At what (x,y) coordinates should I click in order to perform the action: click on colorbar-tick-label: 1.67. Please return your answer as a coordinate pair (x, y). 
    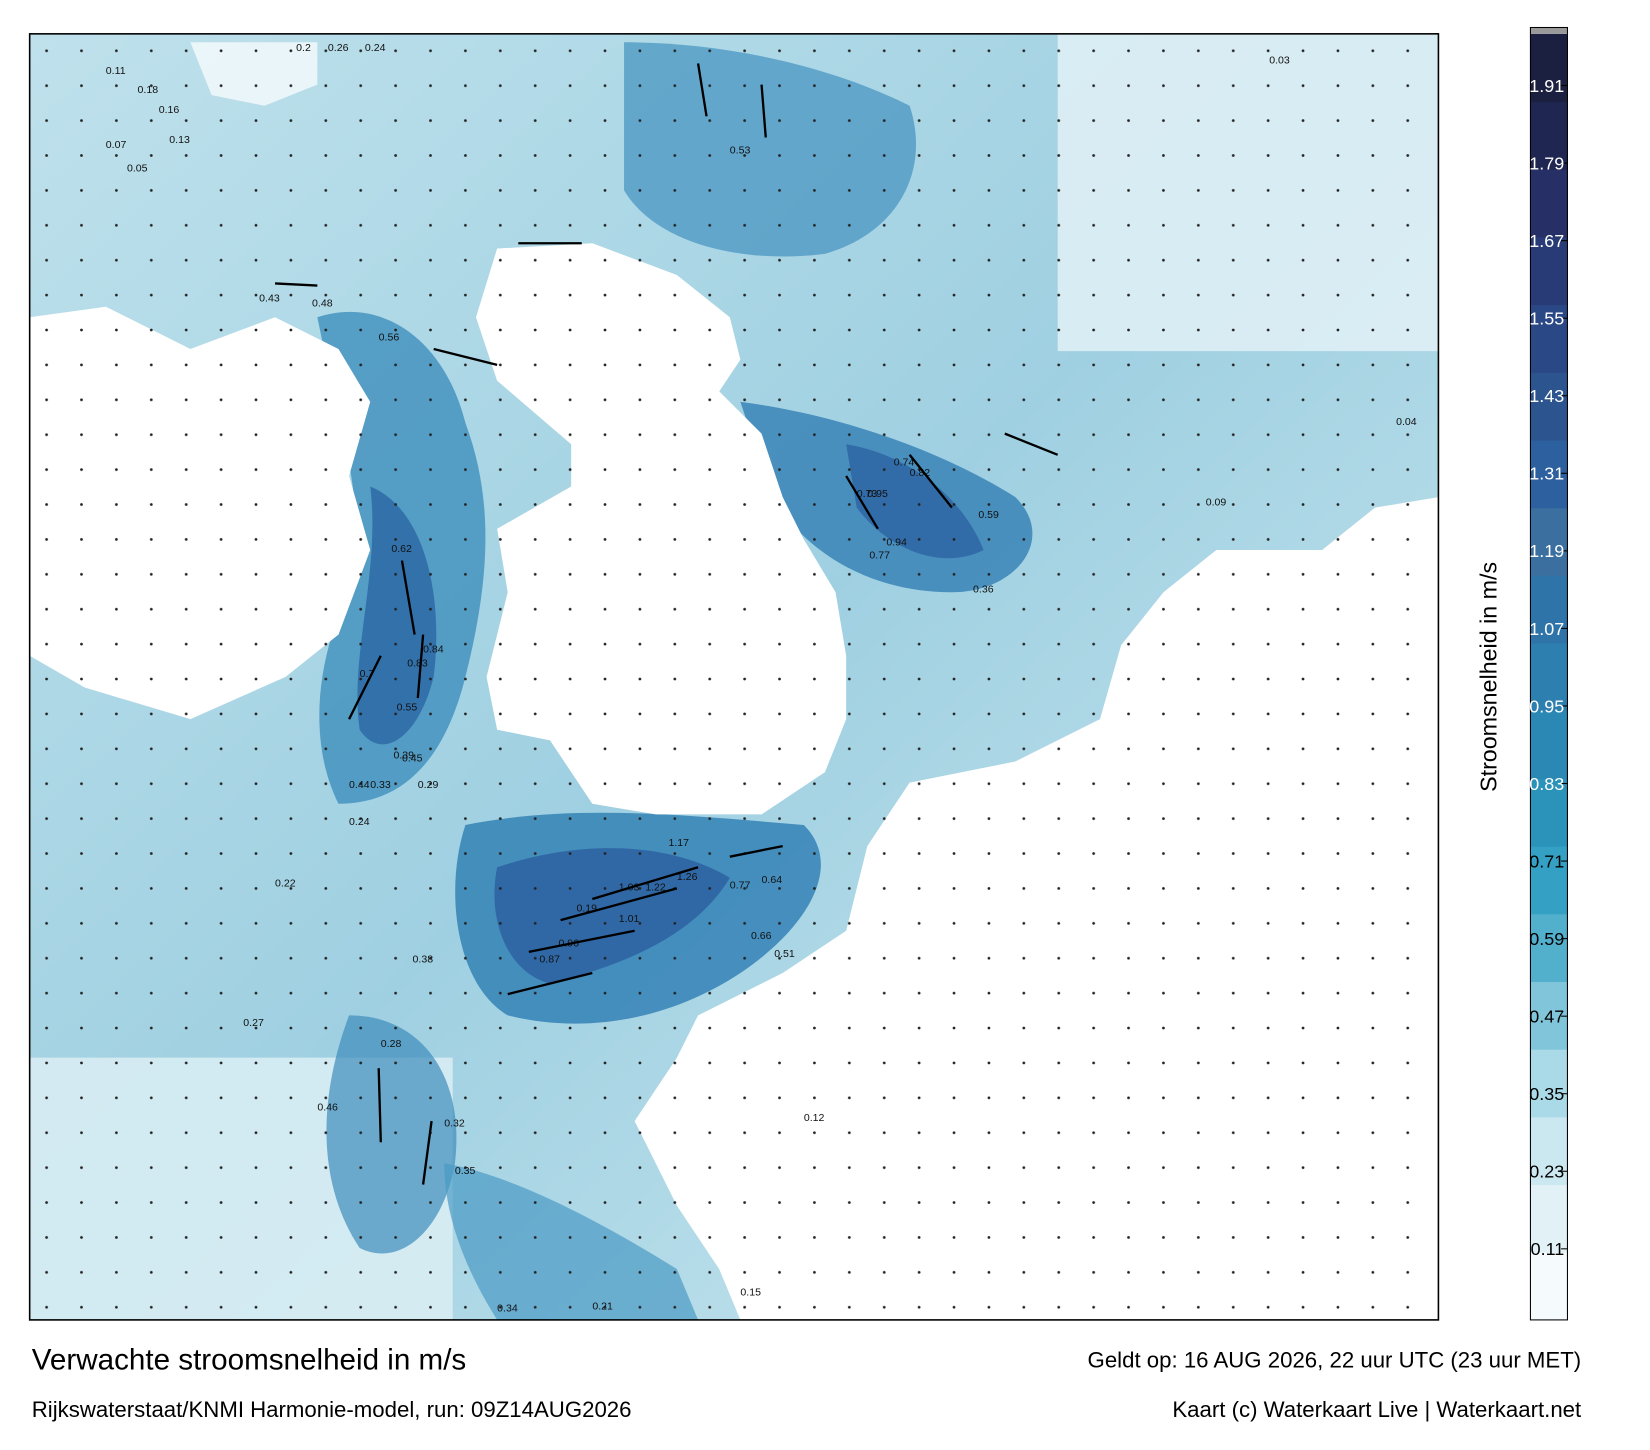
    Looking at the image, I should click on (1546, 241).